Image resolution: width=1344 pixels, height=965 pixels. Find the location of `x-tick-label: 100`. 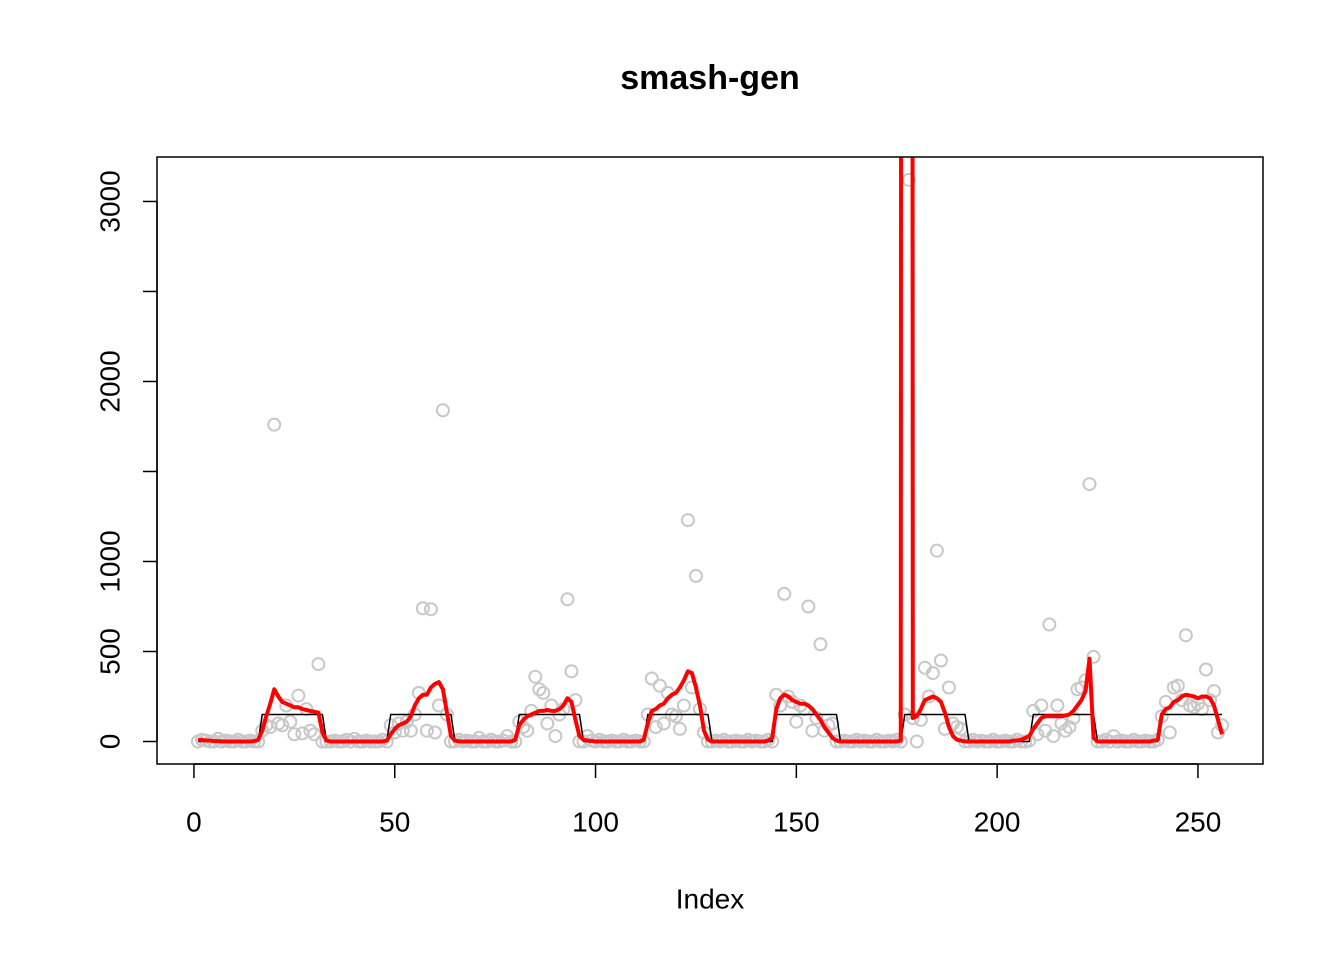

x-tick-label: 100 is located at coordinates (595, 821).